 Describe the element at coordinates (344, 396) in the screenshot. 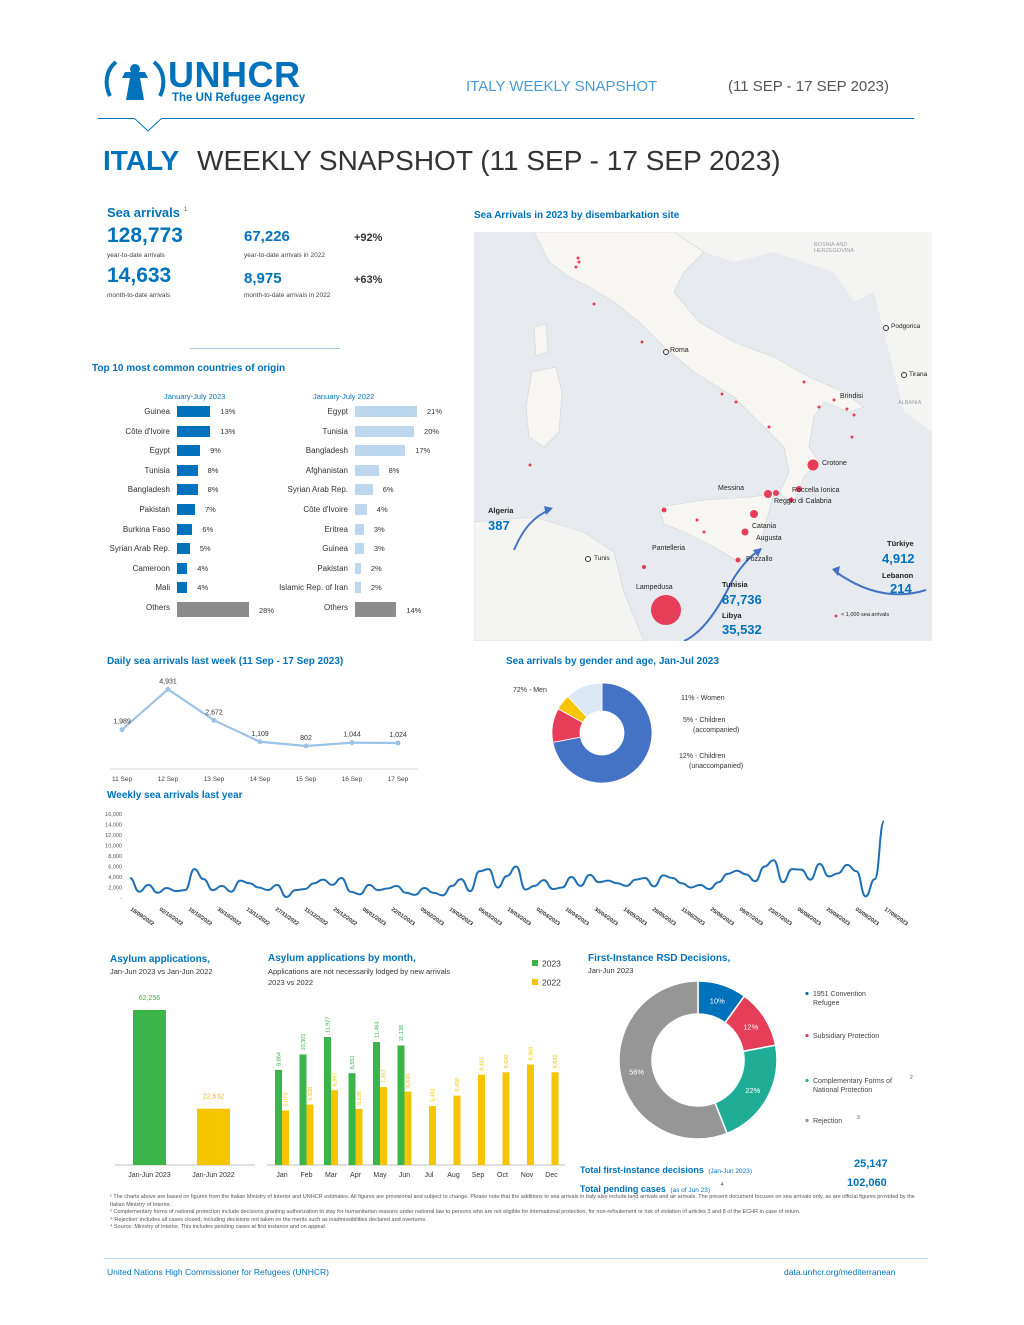

I see `top10-right-title: January-July 2022` at that location.